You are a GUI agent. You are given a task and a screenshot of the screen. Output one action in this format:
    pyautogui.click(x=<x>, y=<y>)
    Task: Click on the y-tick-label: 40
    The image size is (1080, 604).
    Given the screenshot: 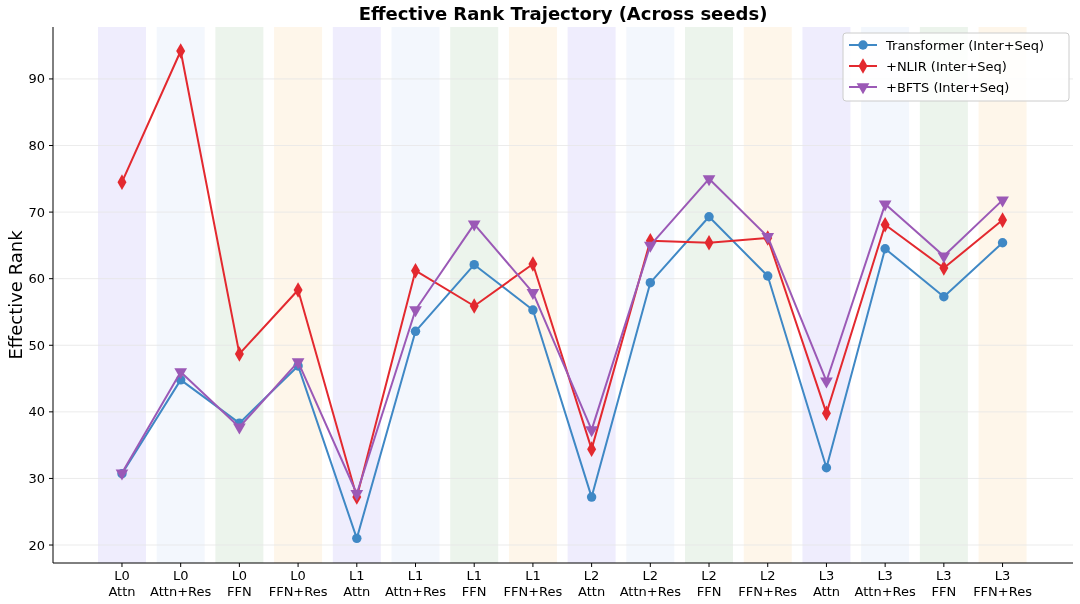 What is the action you would take?
    pyautogui.click(x=36, y=412)
    